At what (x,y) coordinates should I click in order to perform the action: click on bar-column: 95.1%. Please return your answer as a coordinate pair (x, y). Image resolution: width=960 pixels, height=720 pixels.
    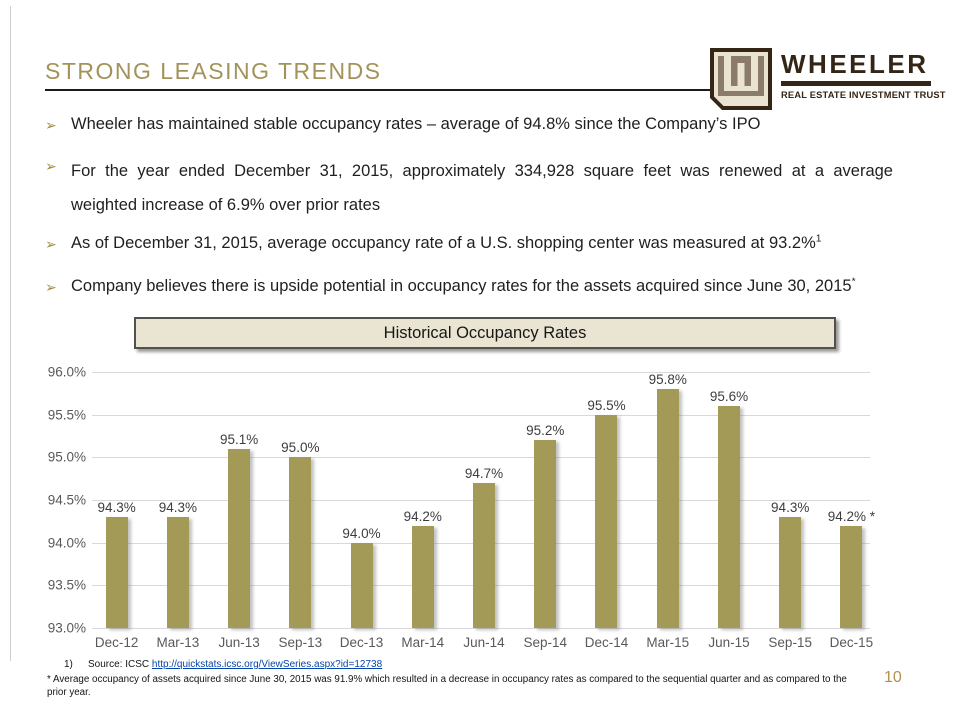
    Looking at the image, I should click on (238, 500).